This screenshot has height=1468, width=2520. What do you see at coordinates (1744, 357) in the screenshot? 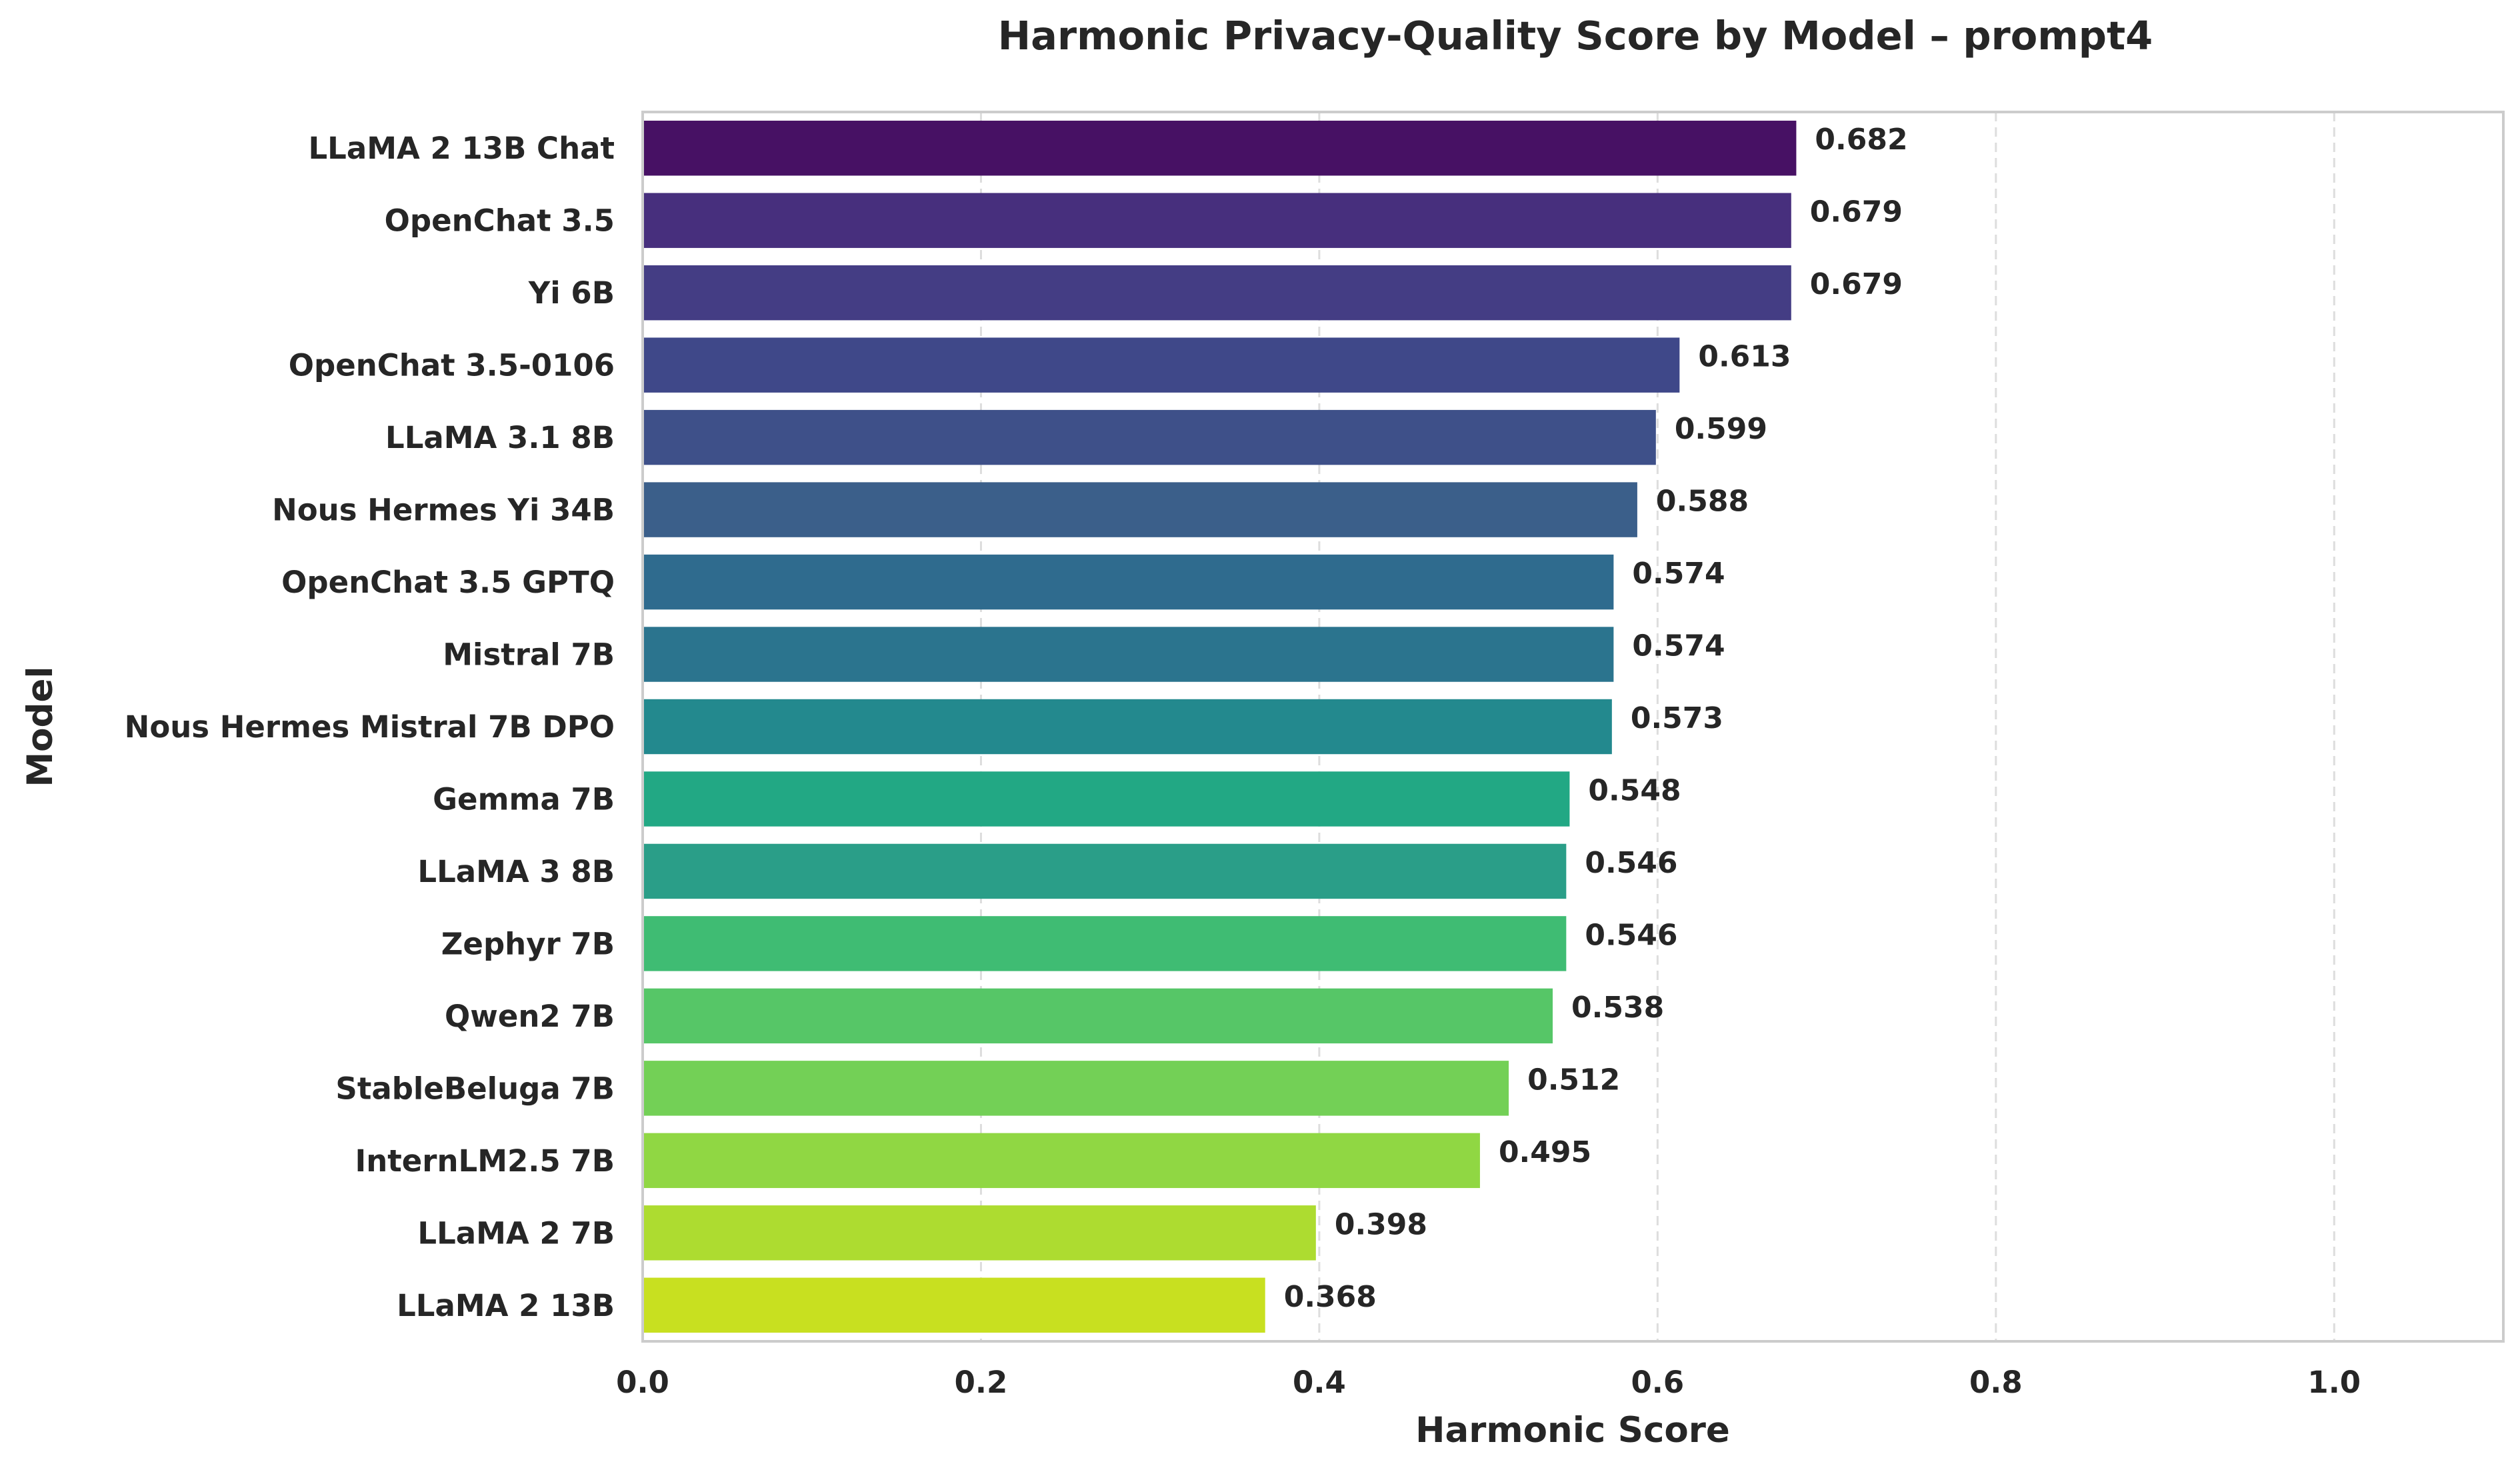
I see `bar-value-label: 0.613` at bounding box center [1744, 357].